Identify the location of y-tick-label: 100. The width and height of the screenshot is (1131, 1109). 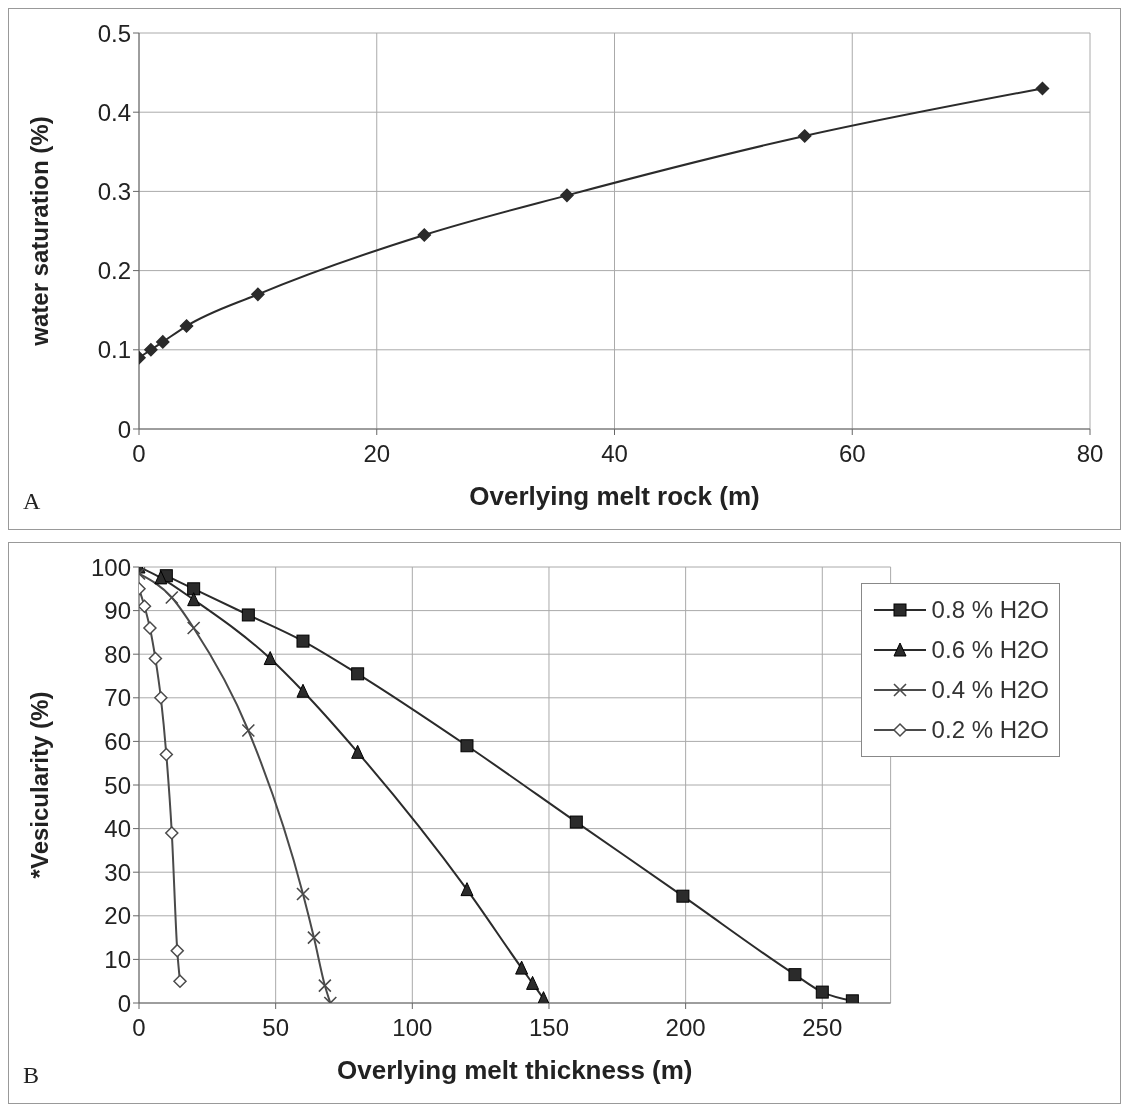
(110, 567).